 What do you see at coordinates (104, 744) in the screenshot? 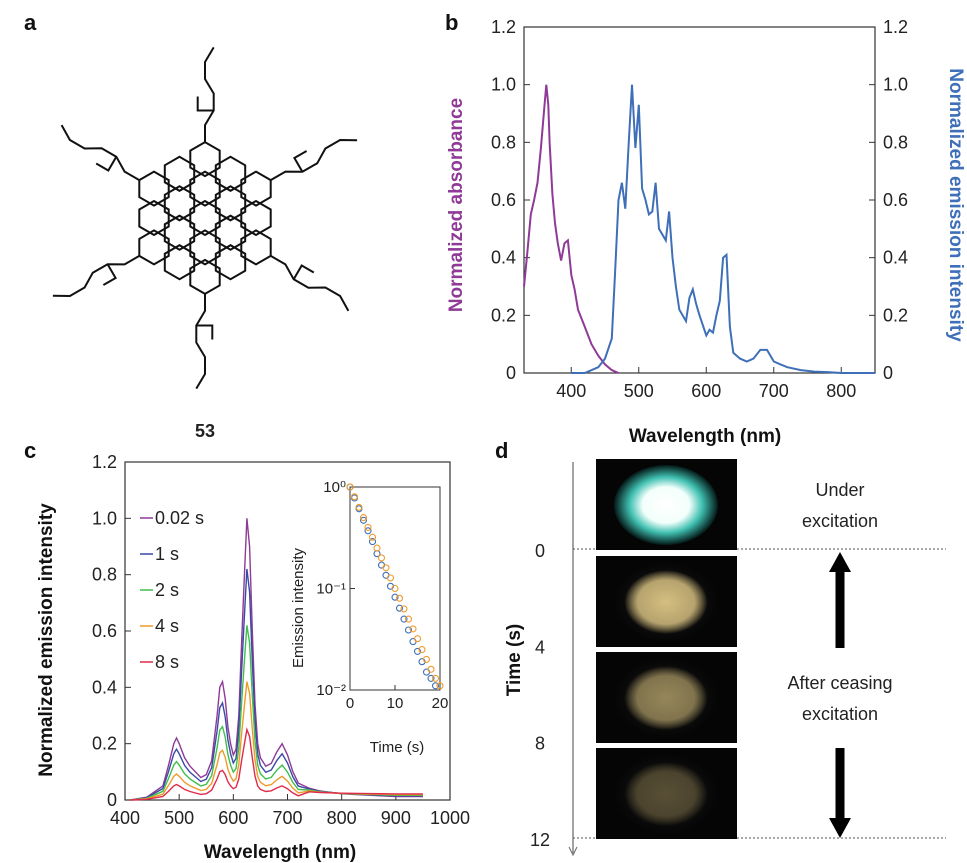
I see `chart-c-yticklabel: 0.2` at bounding box center [104, 744].